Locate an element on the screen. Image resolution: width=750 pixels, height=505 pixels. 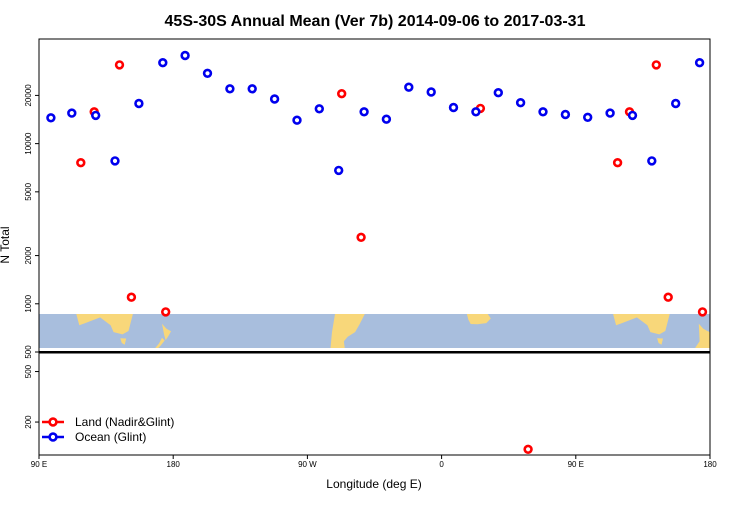
x-tick-label: 0 is located at coordinates (441, 464).